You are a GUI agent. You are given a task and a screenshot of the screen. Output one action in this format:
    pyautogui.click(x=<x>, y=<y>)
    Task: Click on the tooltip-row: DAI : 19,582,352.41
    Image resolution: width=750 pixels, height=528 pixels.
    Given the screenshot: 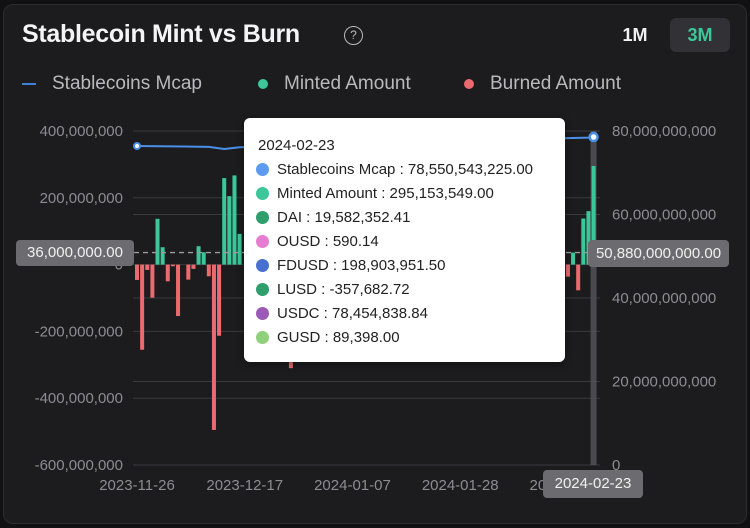 What is the action you would take?
    pyautogui.click(x=333, y=217)
    